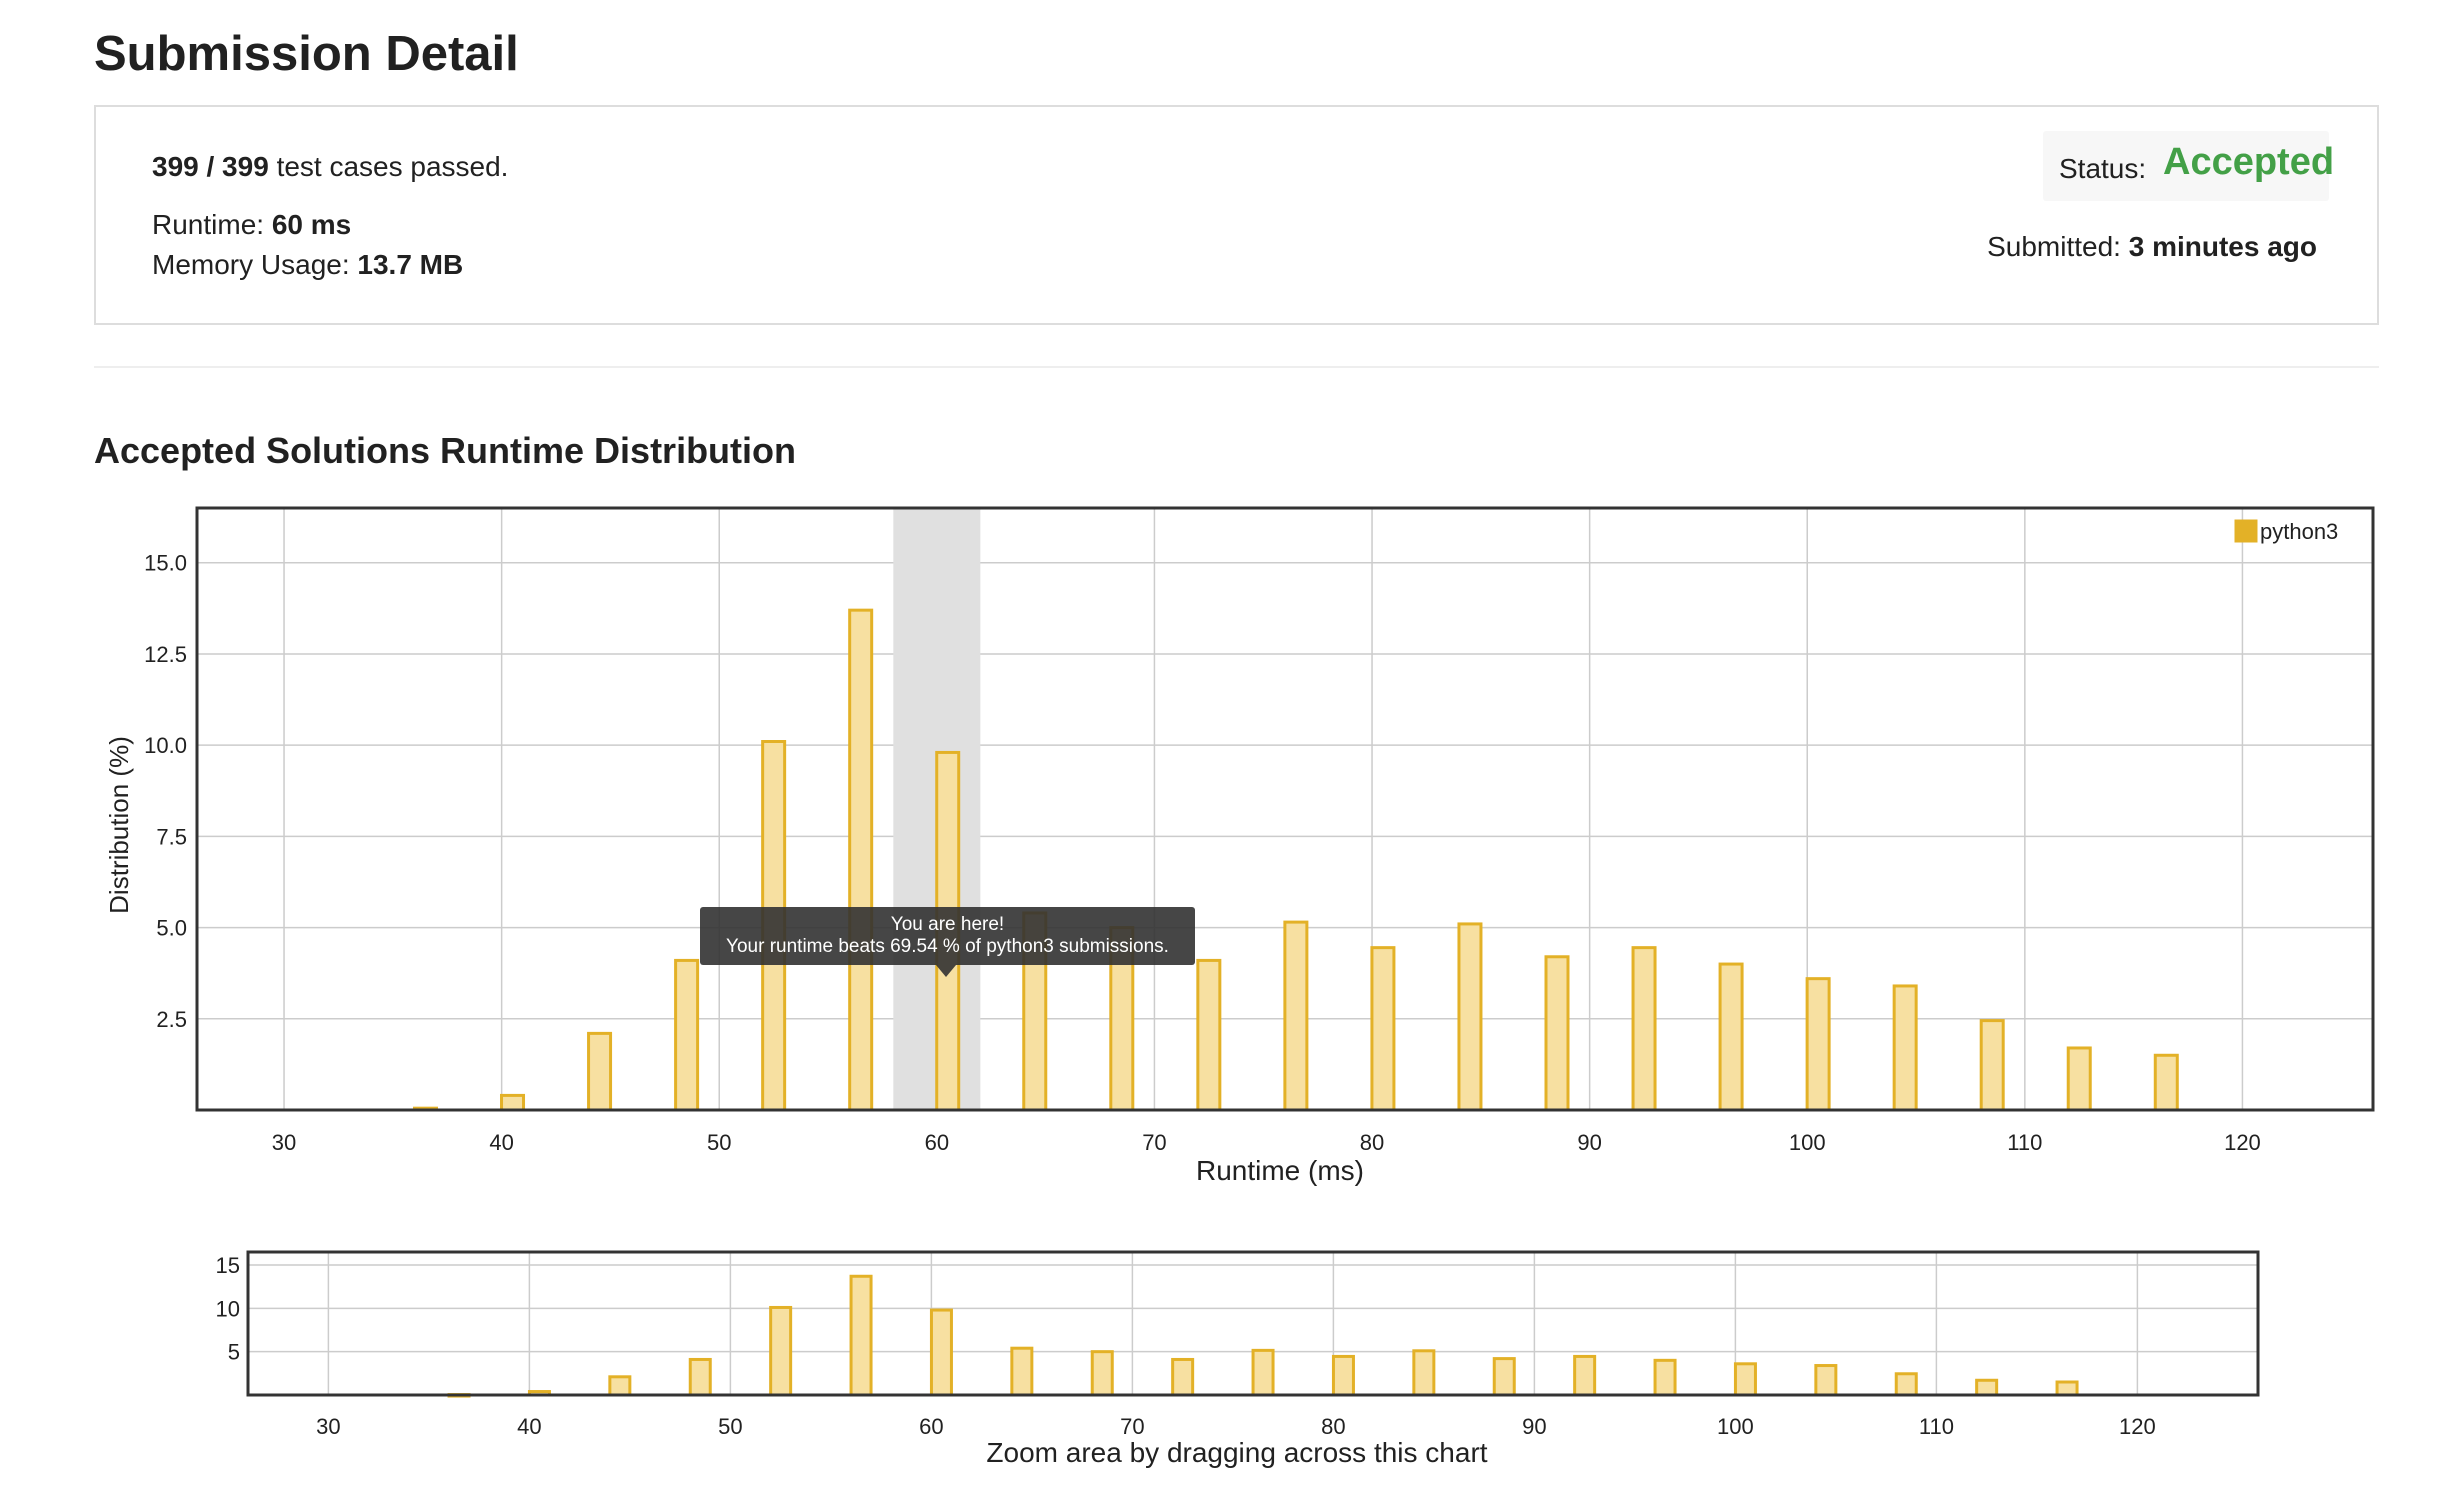 The width and height of the screenshot is (2462, 1506). Describe the element at coordinates (1906, 1384) in the screenshot. I see `nav-bar-108.5` at that location.